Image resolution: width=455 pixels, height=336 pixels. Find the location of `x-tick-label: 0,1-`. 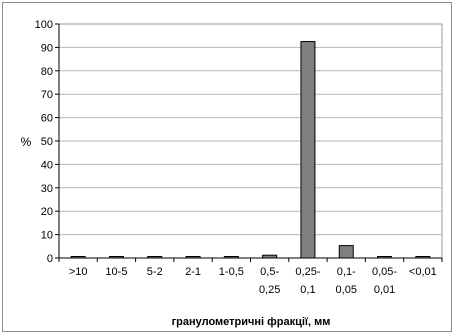

x-tick-label: 0,1- is located at coordinates (346, 272).